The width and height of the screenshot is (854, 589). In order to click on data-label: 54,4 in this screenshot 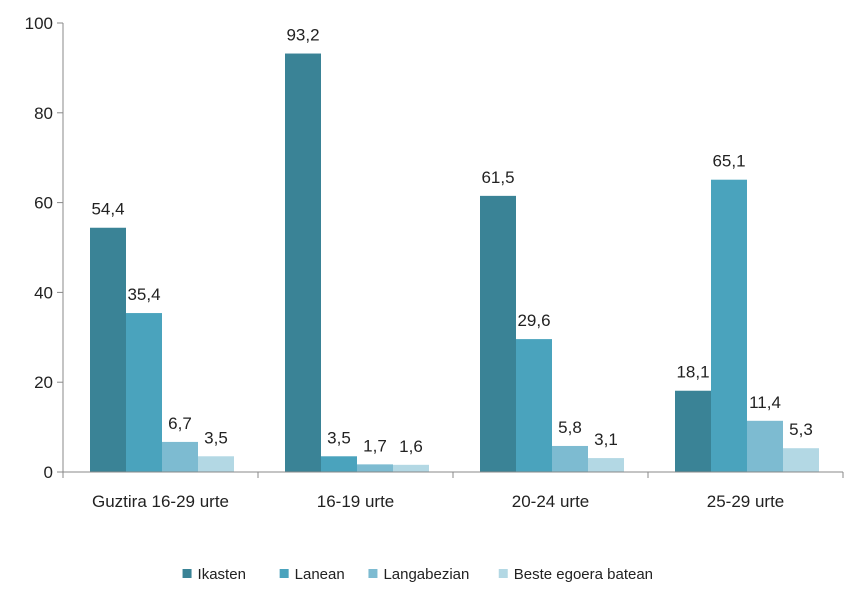, I will do `click(107, 209)`.